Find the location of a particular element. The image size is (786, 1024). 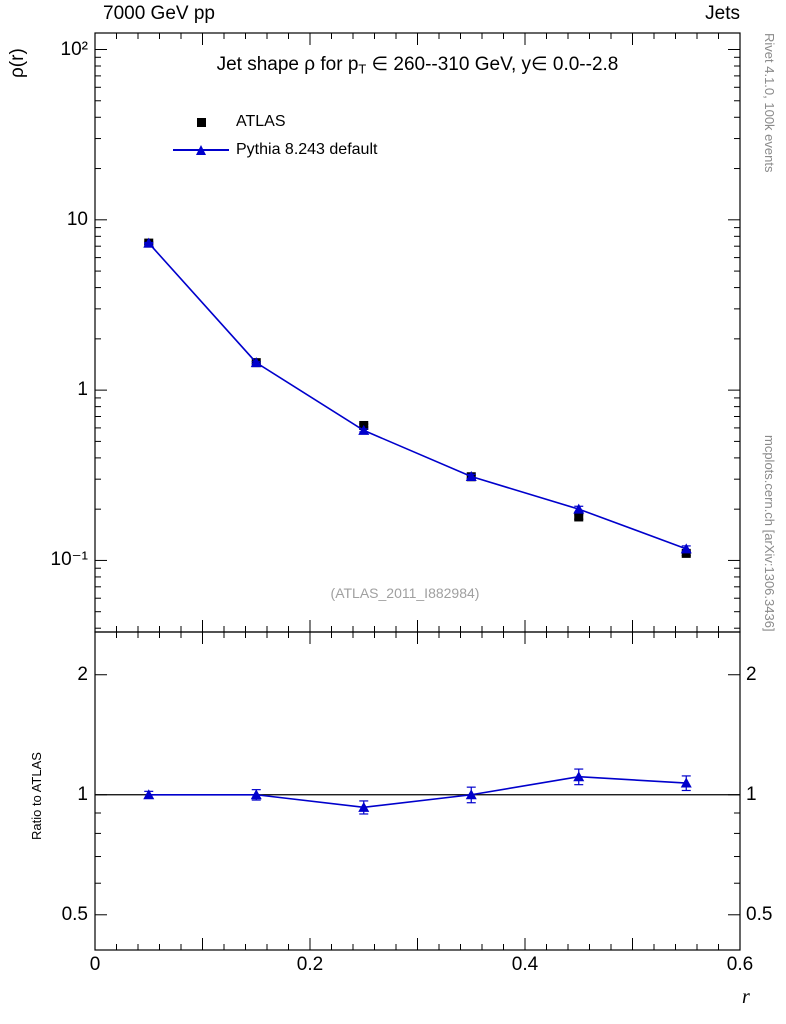

ratio-y-tick-label-right: 0.5 is located at coordinates (759, 914).